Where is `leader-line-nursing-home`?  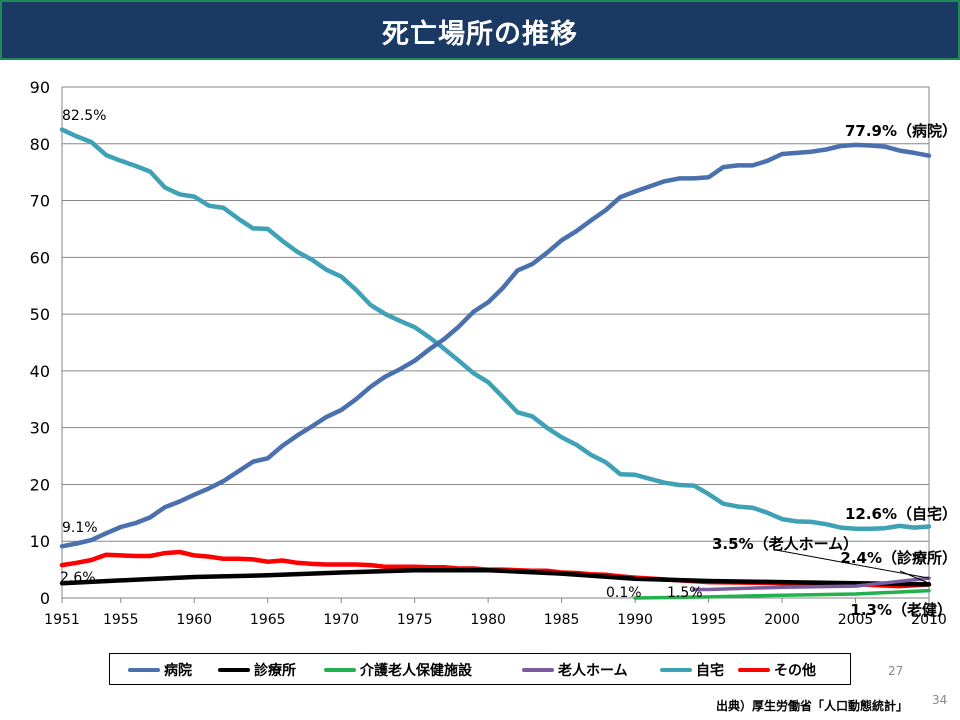
leader-line-nursing-home is located at coordinates (852, 564).